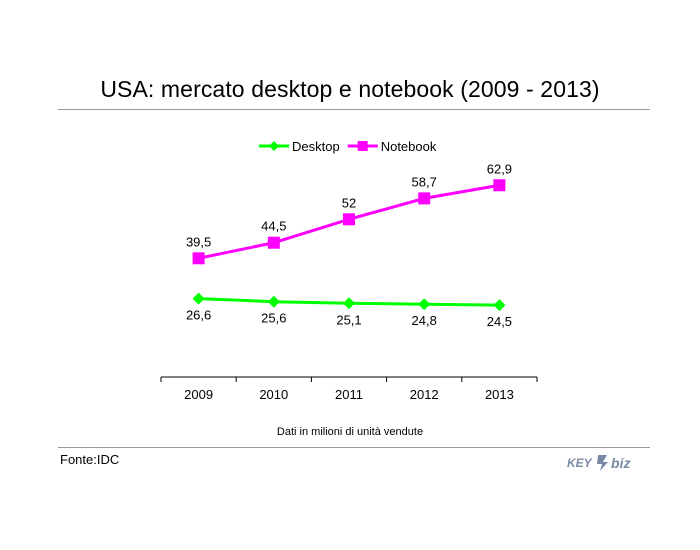  I want to click on data-label-desktop: 24,8, so click(424, 320).